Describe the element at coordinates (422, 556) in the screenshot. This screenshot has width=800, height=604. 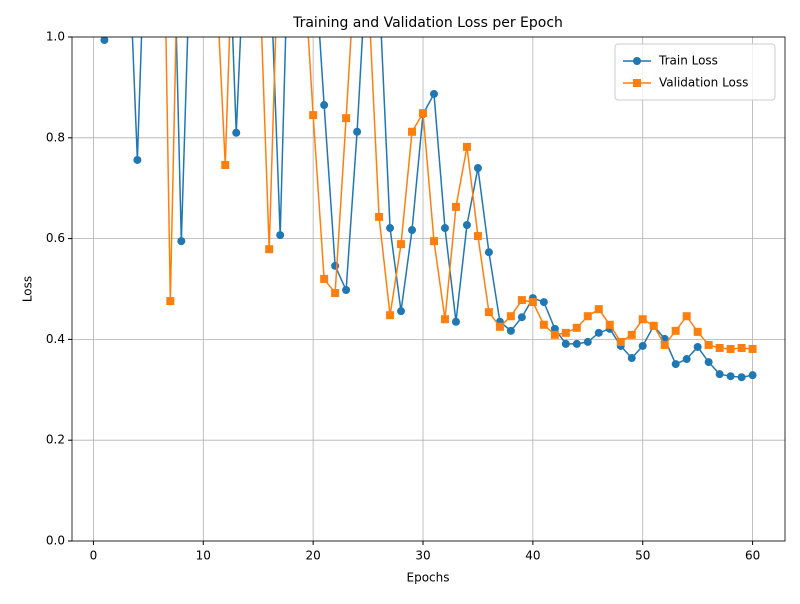
I see `x-tick-label: 30` at that location.